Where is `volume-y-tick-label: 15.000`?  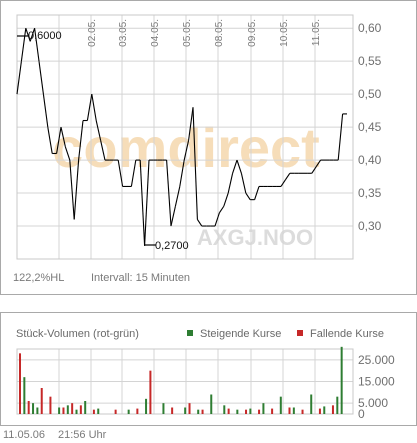 volume-y-tick-label: 15.000 is located at coordinates (376, 382).